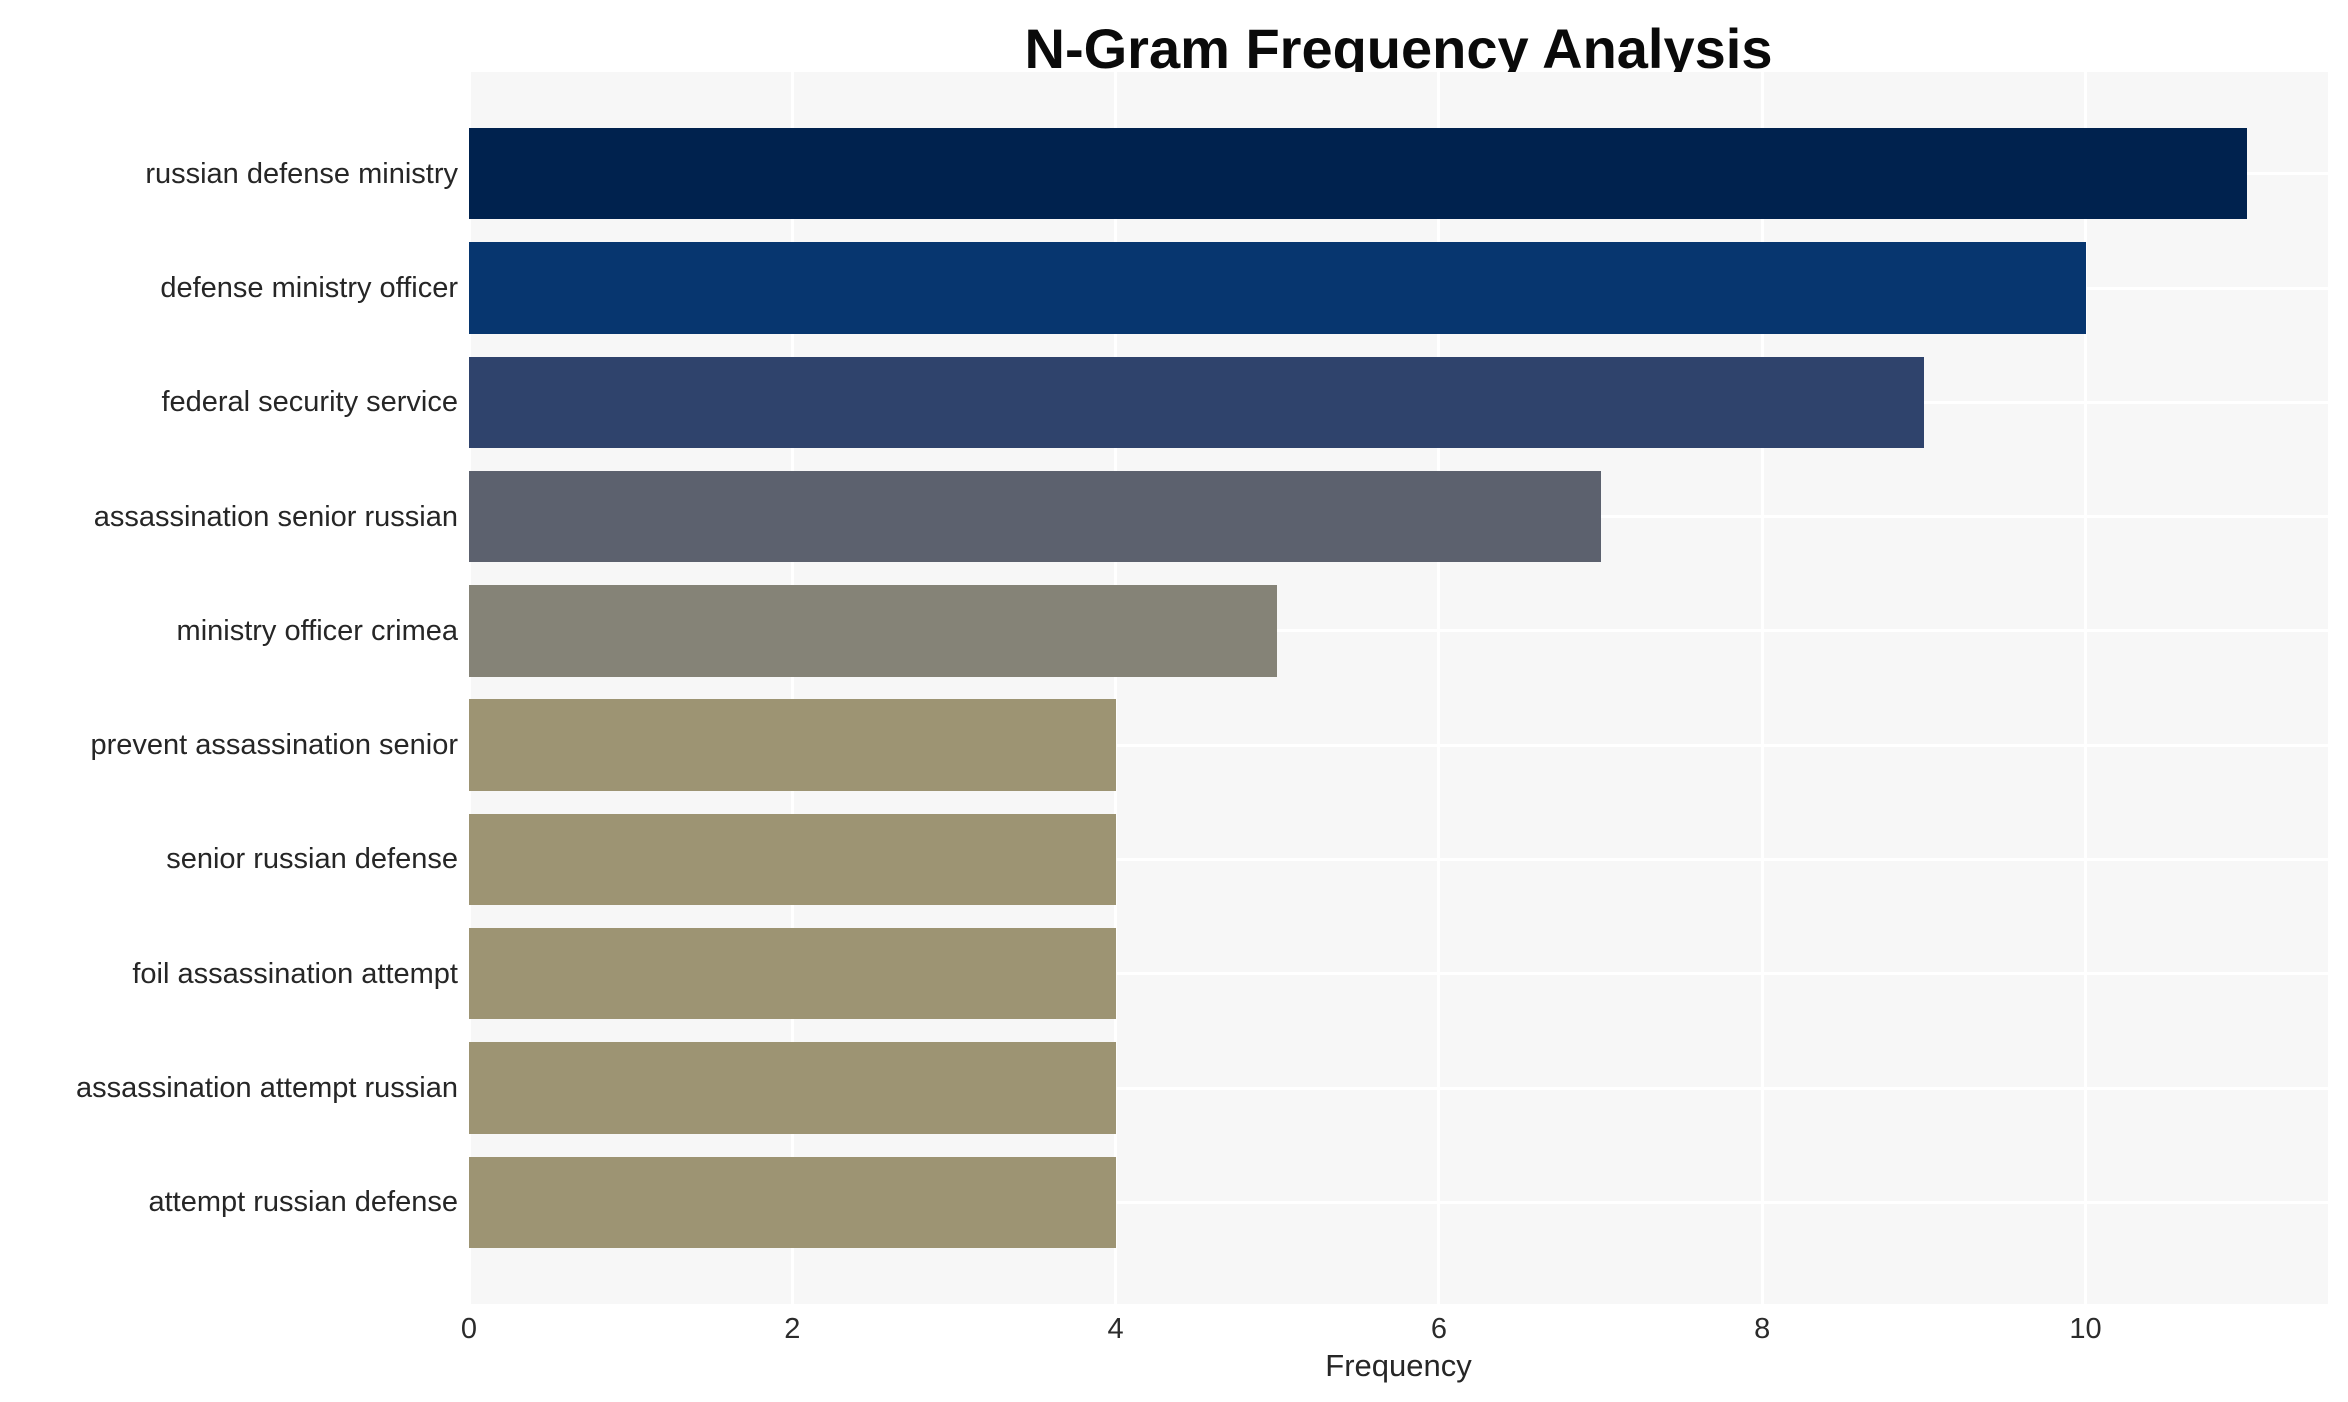 This screenshot has height=1402, width=2348. Describe the element at coordinates (1762, 1329) in the screenshot. I see `x-tick-label: 8` at that location.